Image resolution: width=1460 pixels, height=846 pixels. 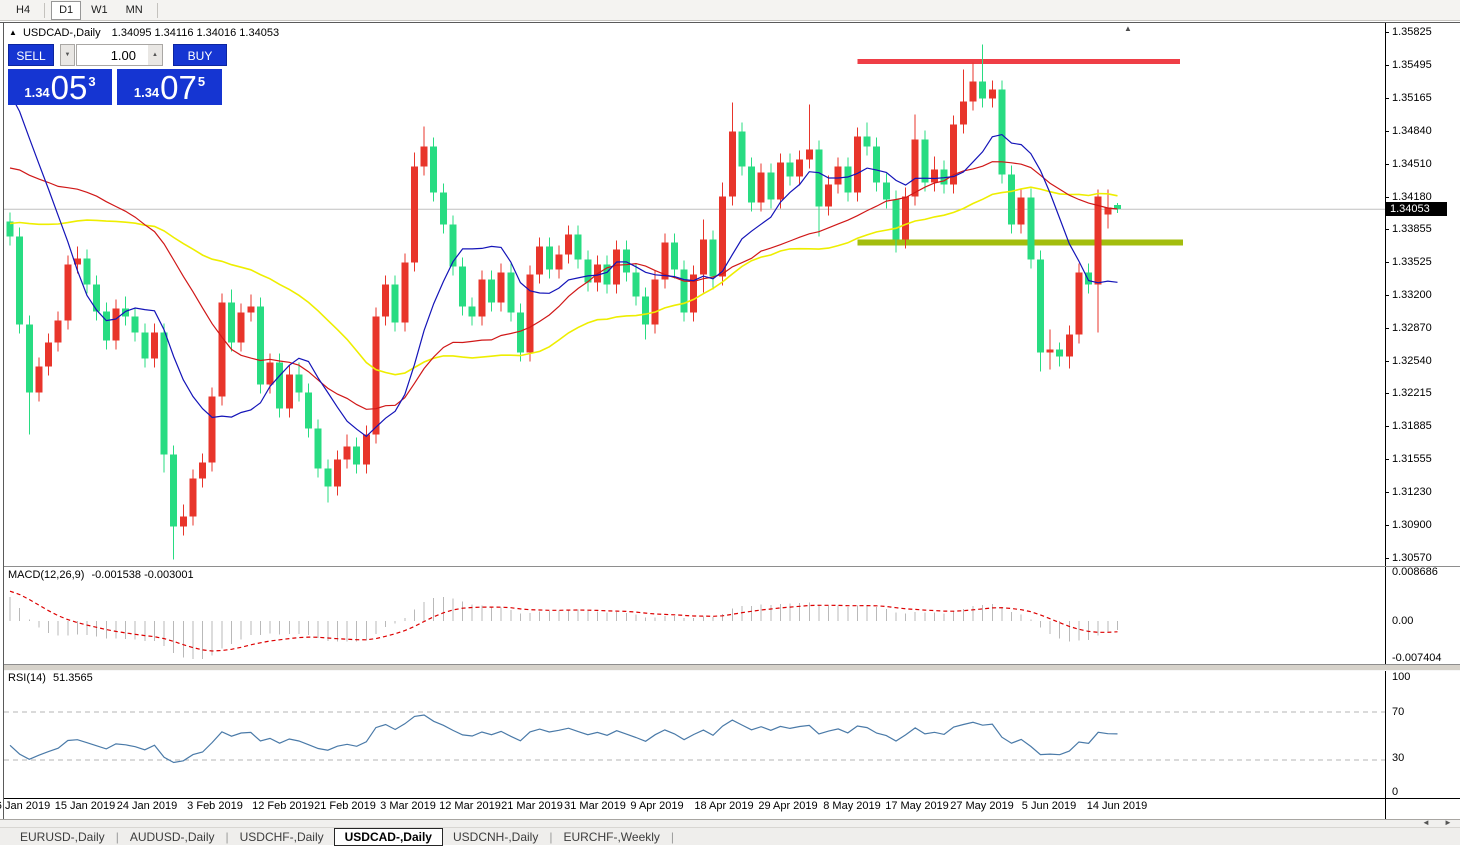 What do you see at coordinates (1395, 792) in the screenshot?
I see `rsi-axis-label: 0` at bounding box center [1395, 792].